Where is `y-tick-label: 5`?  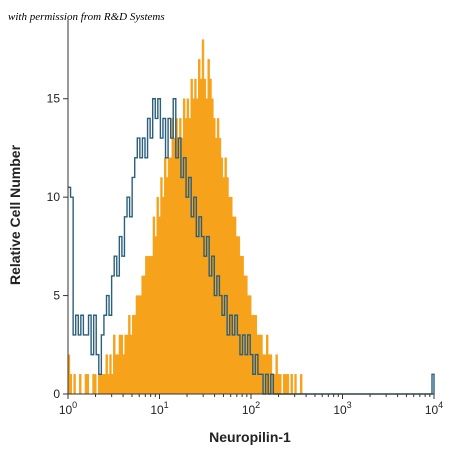 y-tick-label: 5 is located at coordinates (56, 296).